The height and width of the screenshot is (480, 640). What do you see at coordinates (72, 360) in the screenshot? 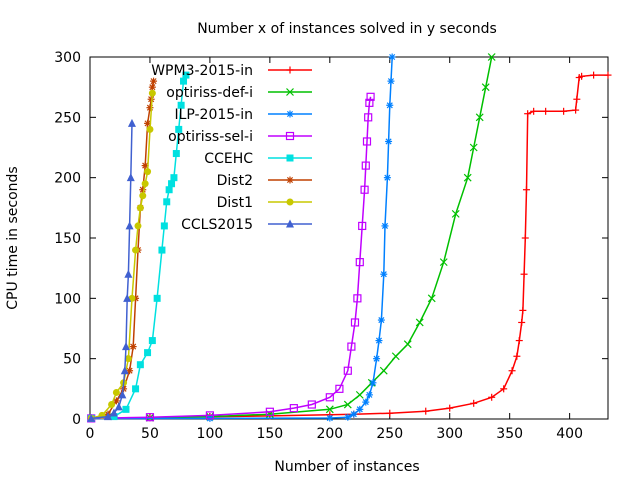
I see `y-tick-label-1: 50` at bounding box center [72, 360].